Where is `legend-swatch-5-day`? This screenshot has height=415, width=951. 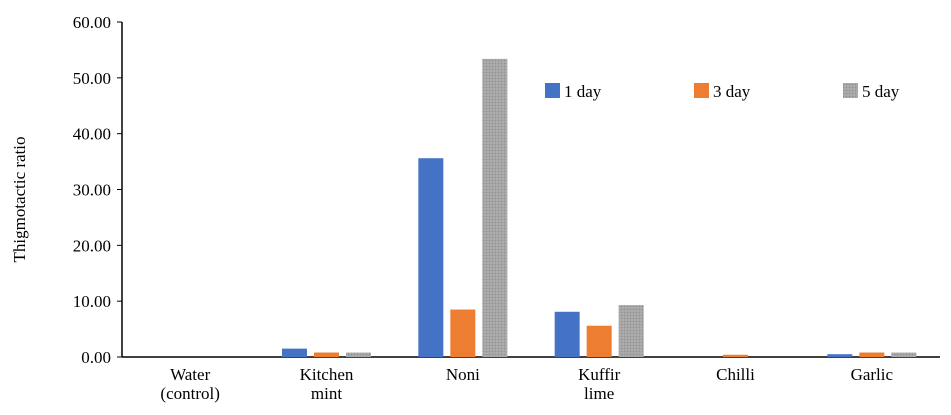 legend-swatch-5-day is located at coordinates (850, 90).